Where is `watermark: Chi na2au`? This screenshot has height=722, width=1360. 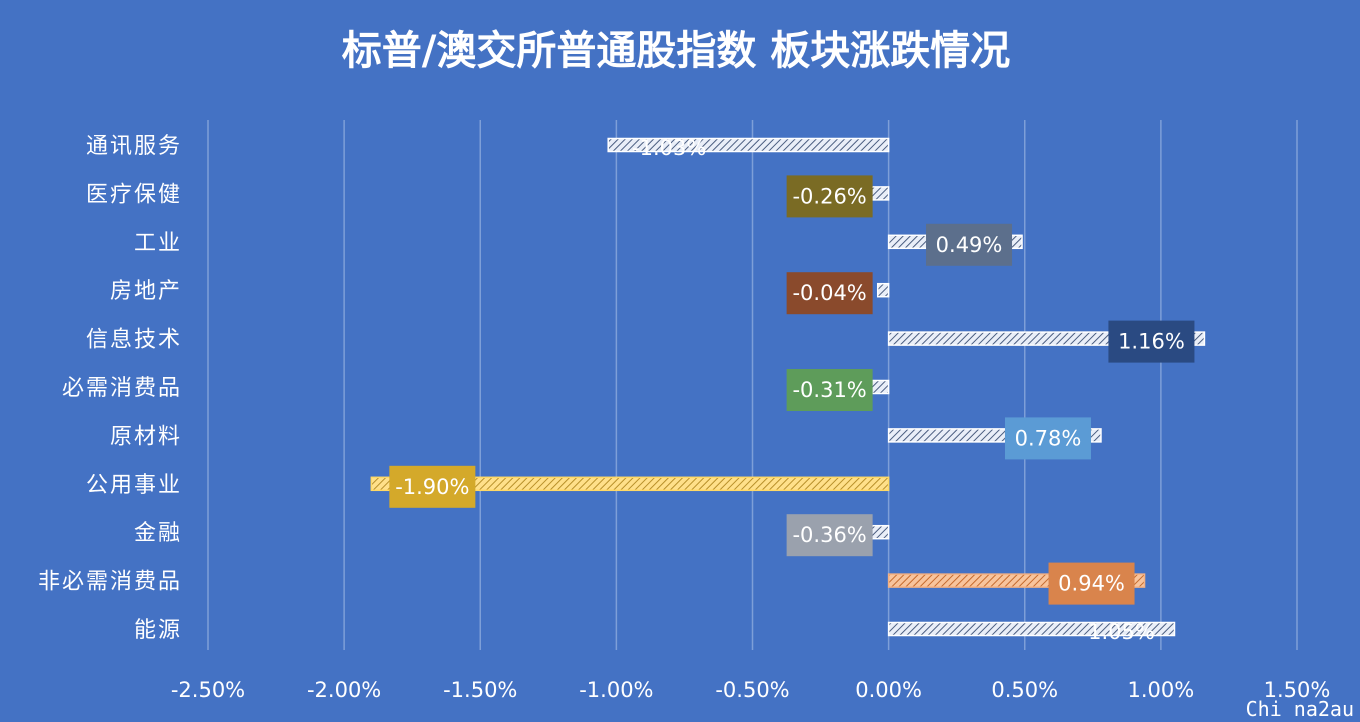
watermark: Chi na2au is located at coordinates (1300, 709).